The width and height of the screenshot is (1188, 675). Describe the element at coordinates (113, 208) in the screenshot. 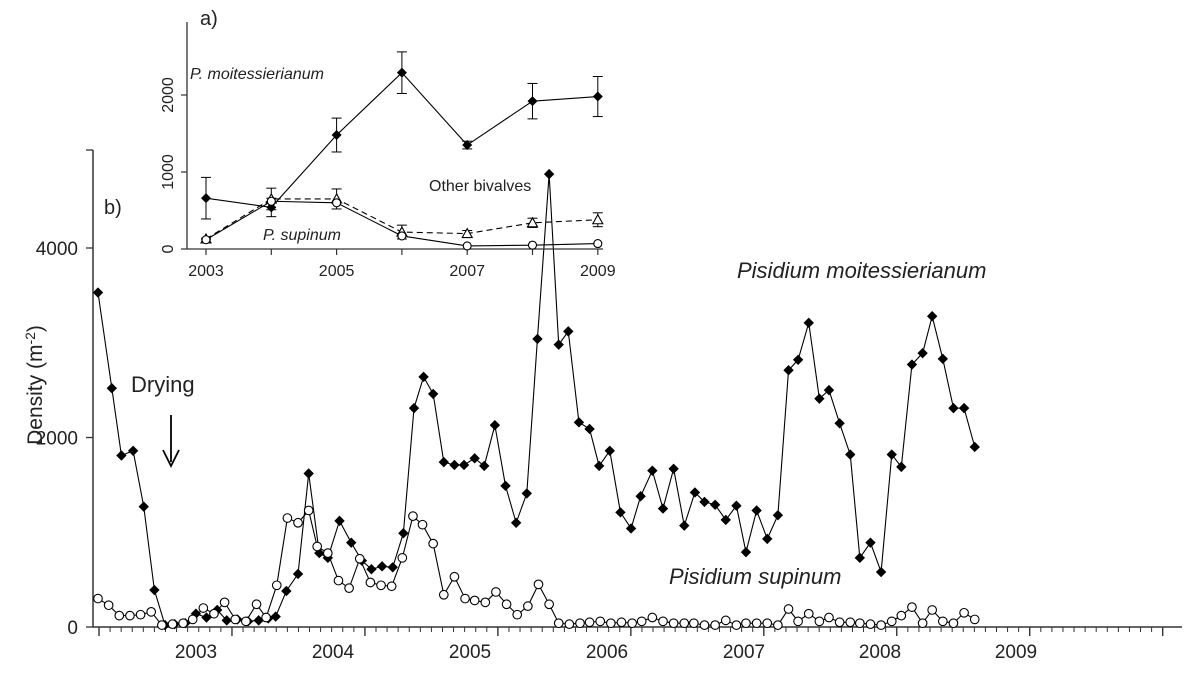

I see `main-panel-label: b)` at that location.